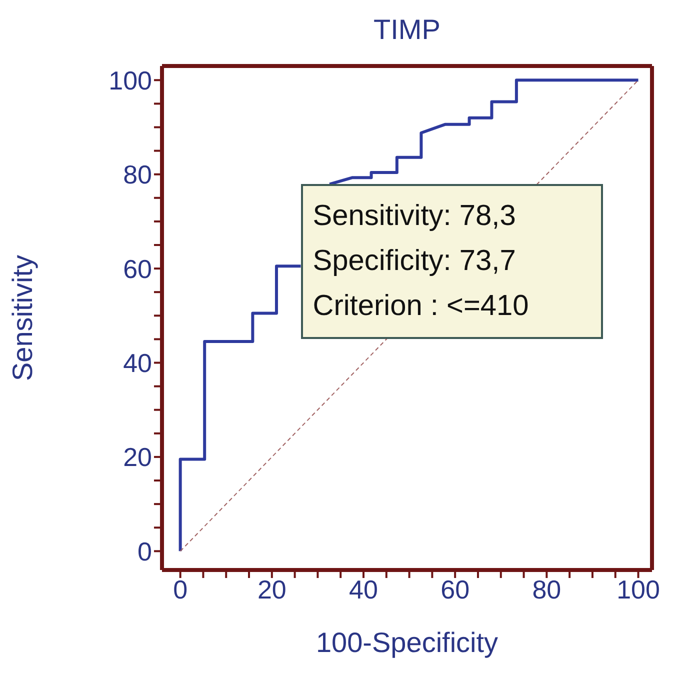  Describe the element at coordinates (271, 589) in the screenshot. I see `x-tick-label: 20` at that location.